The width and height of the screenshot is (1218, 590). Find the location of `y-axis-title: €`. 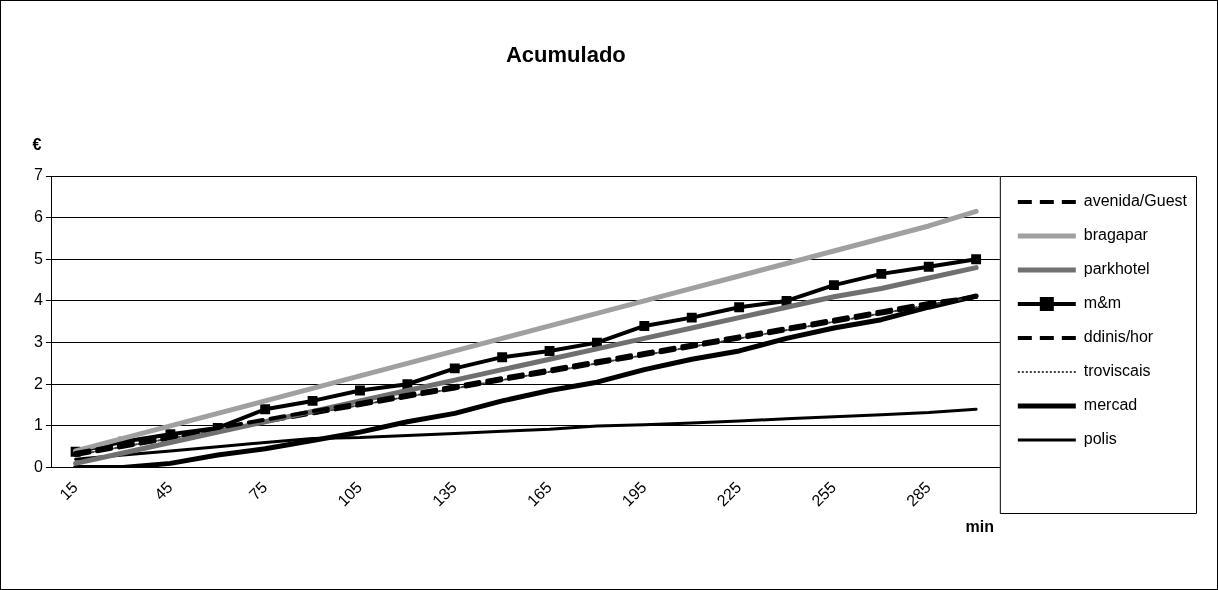

y-axis-title: € is located at coordinates (37, 145).